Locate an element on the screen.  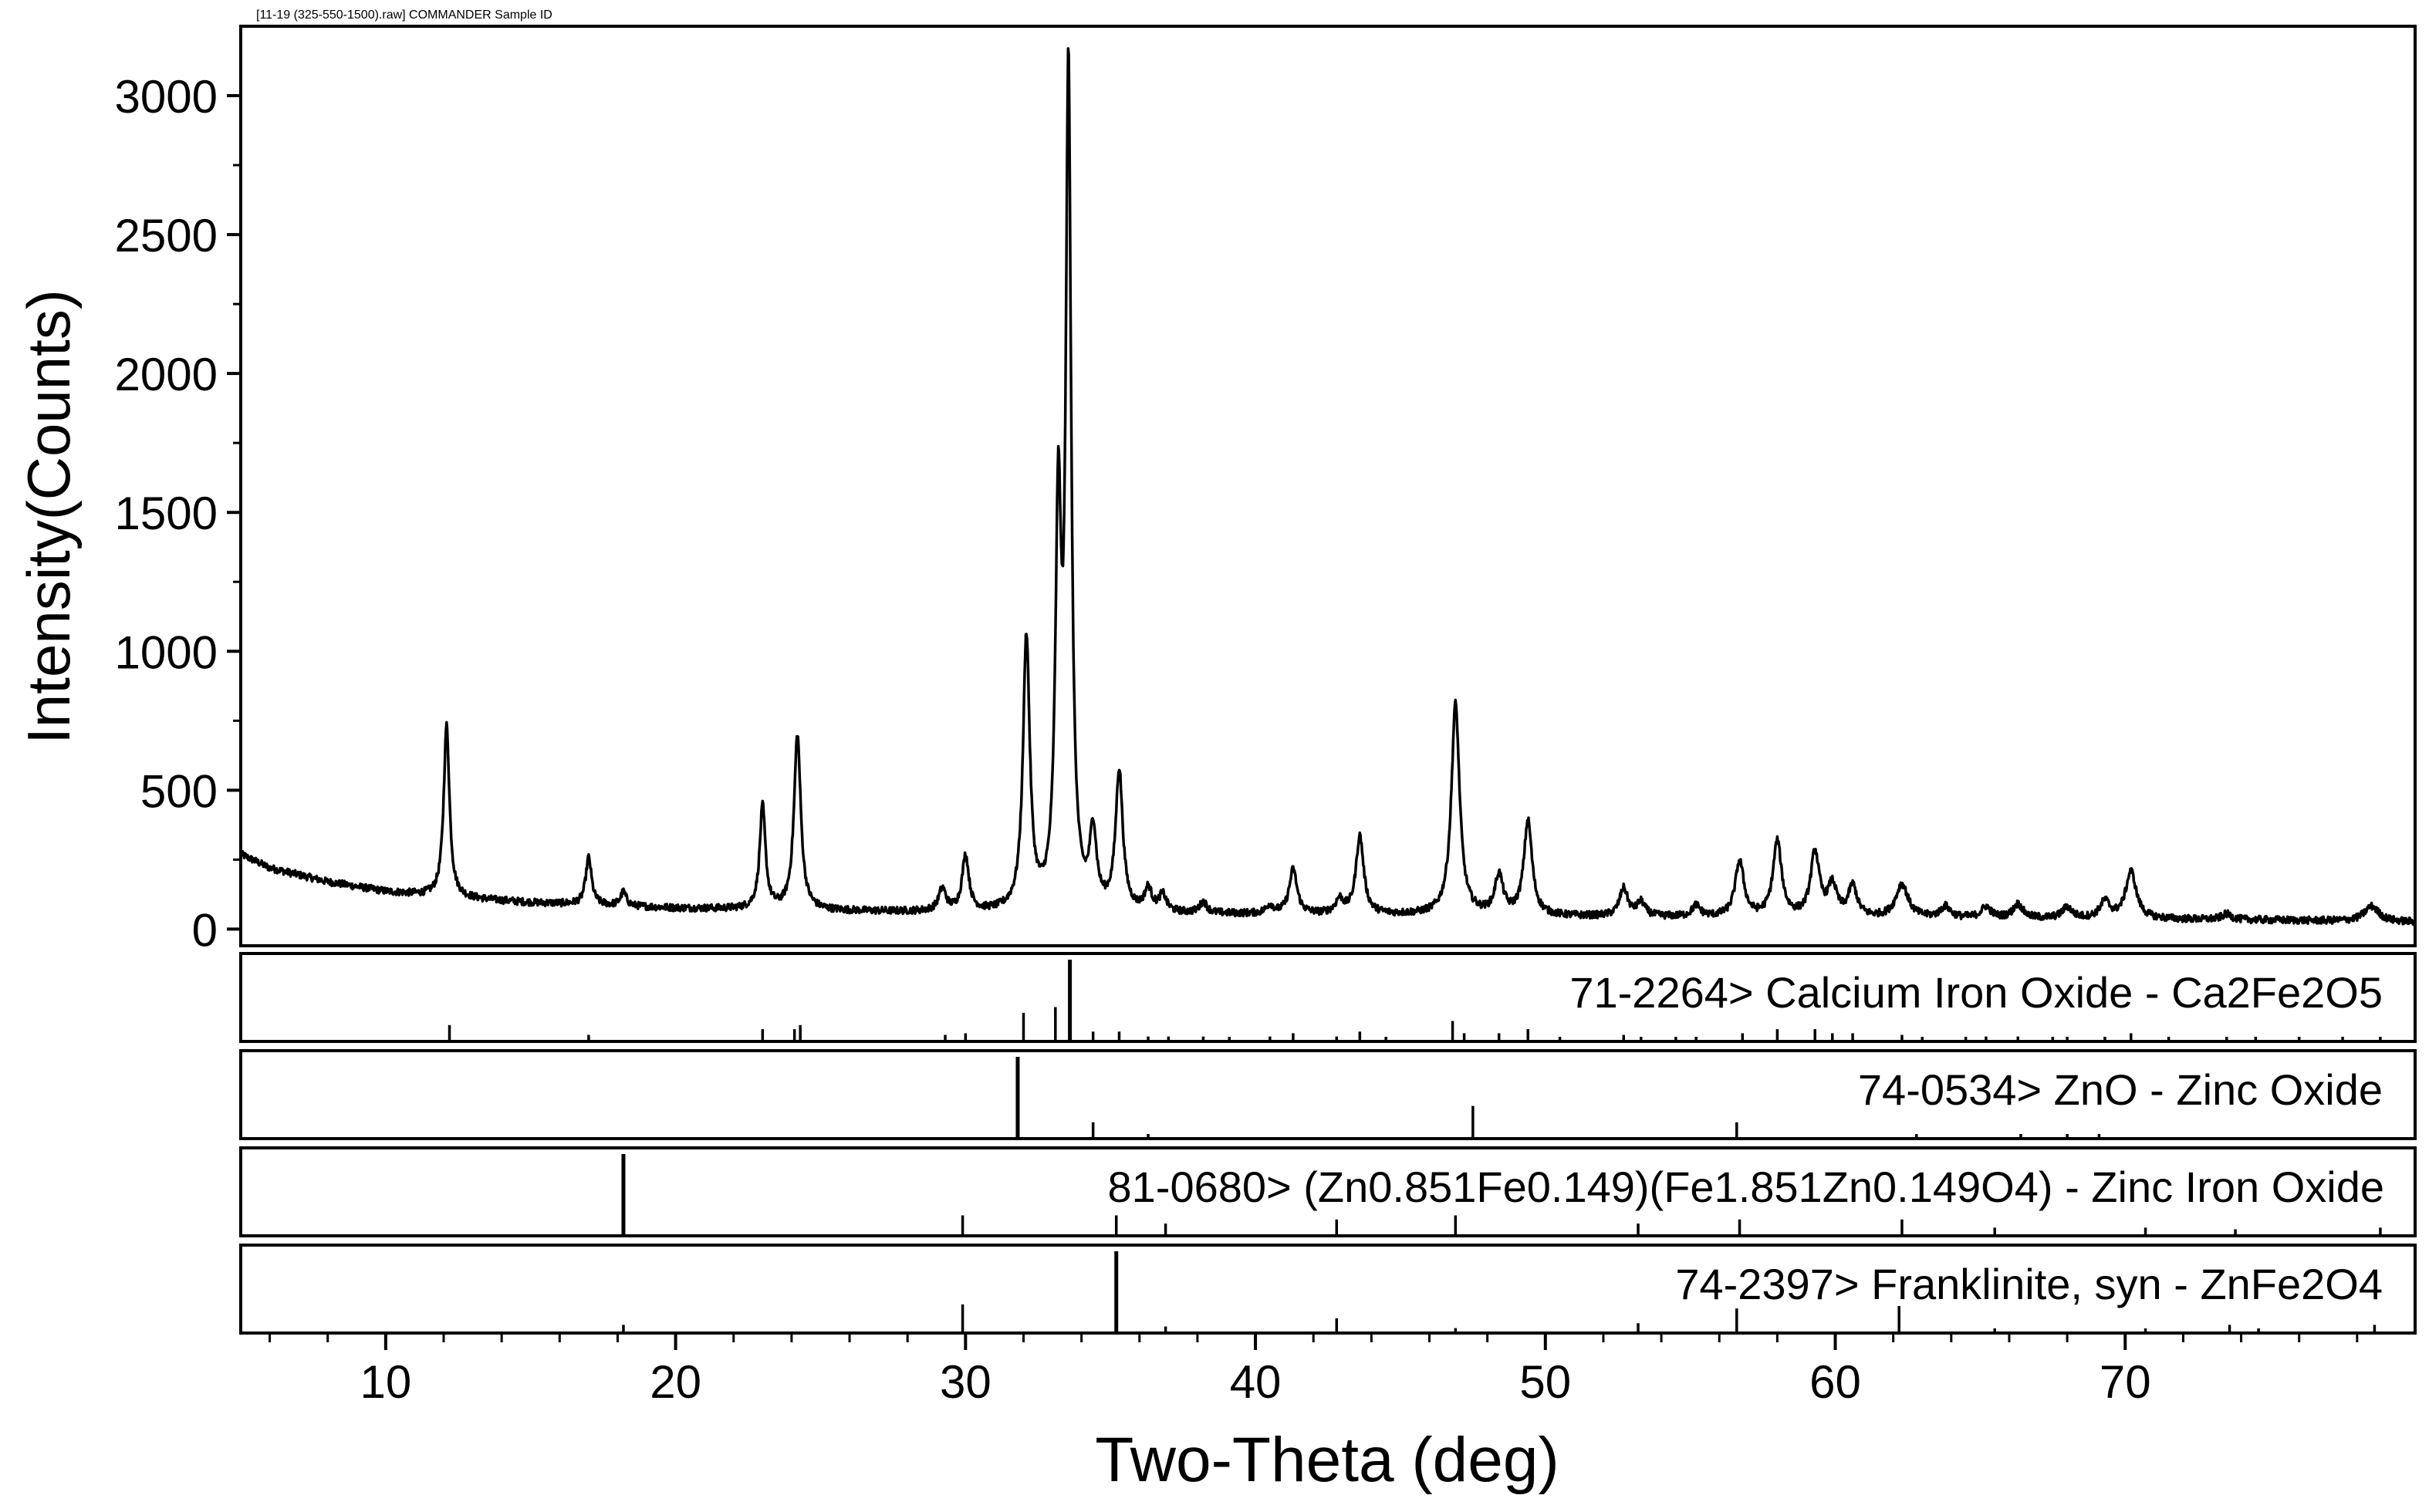
reference-panel: 74-0534> ZnO - Zinc Oxide is located at coordinates (1328, 1094).